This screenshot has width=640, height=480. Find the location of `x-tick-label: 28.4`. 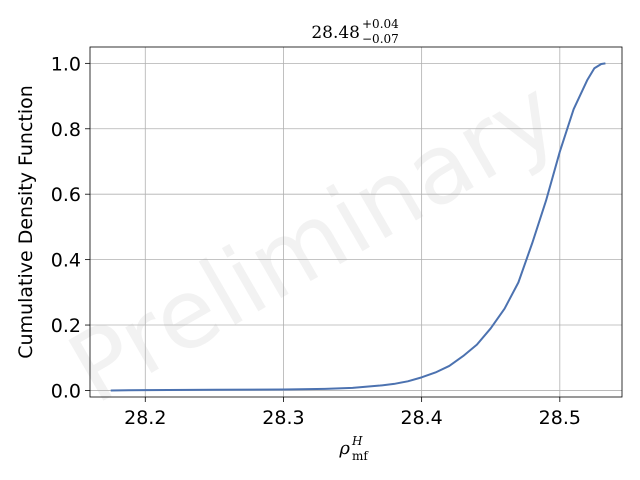

x-tick-label: 28.4 is located at coordinates (421, 418).